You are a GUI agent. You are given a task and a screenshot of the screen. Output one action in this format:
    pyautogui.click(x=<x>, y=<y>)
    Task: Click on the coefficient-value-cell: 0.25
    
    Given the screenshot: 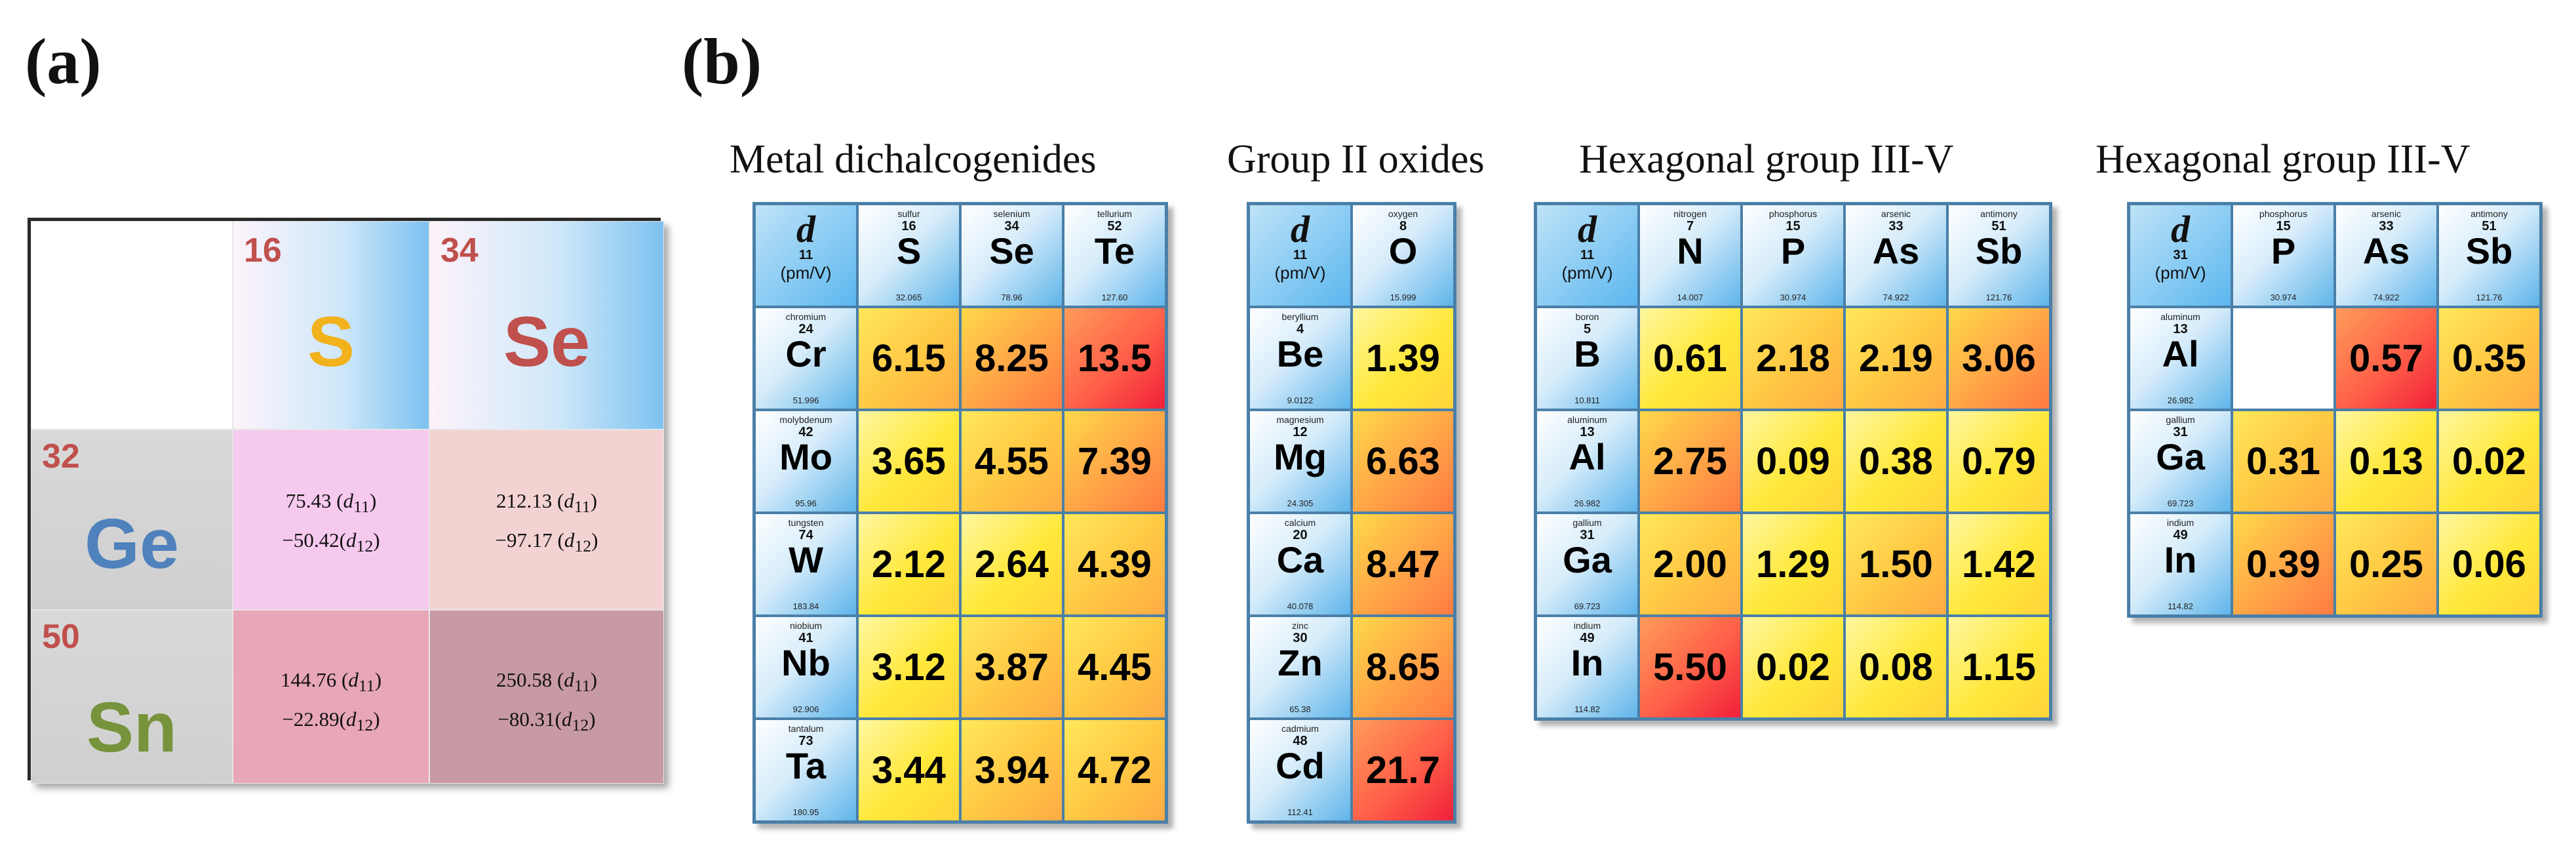 What is the action you would take?
    pyautogui.click(x=2386, y=564)
    